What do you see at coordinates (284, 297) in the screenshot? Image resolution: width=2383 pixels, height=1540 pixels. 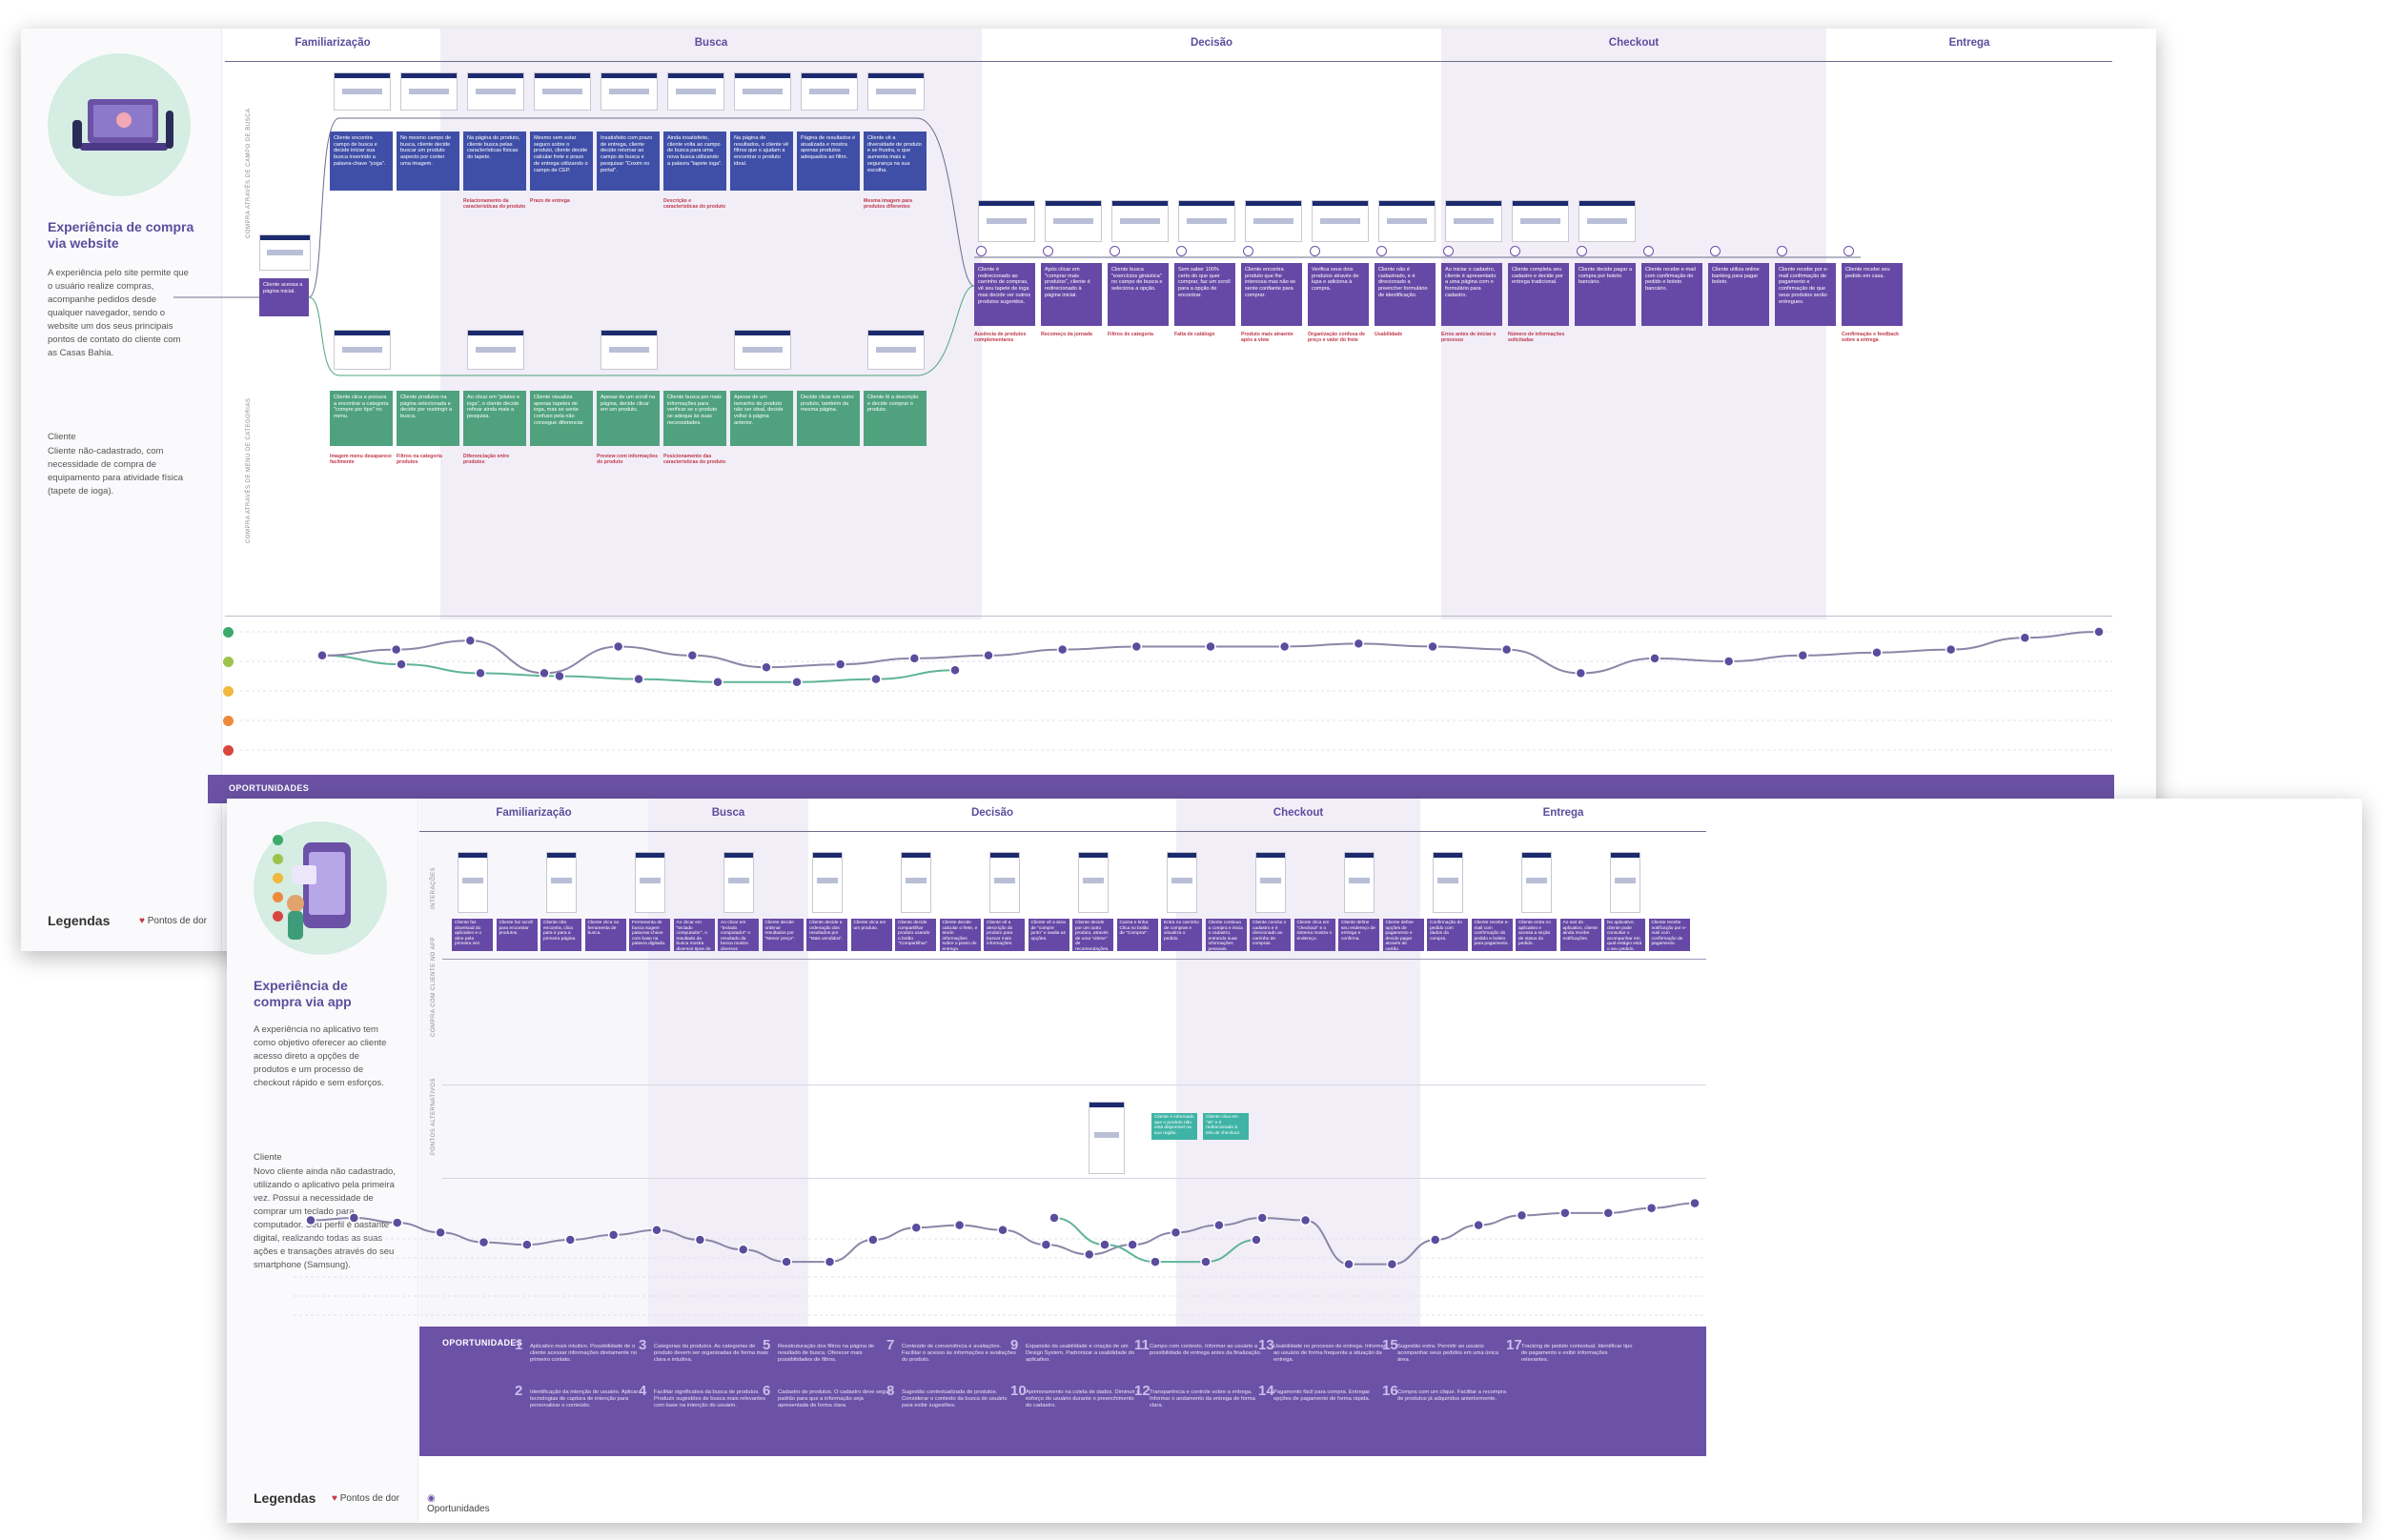 I see `journey-step-card: Cliente acessa a página inicial.` at bounding box center [284, 297].